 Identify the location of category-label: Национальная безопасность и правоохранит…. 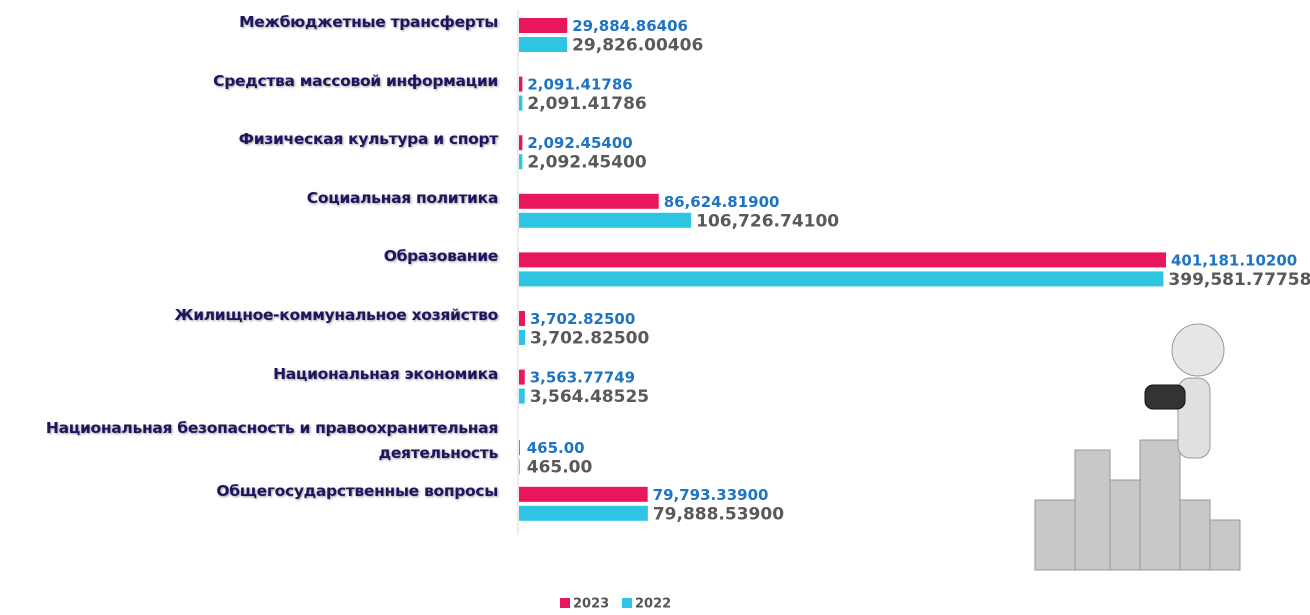
(271, 441).